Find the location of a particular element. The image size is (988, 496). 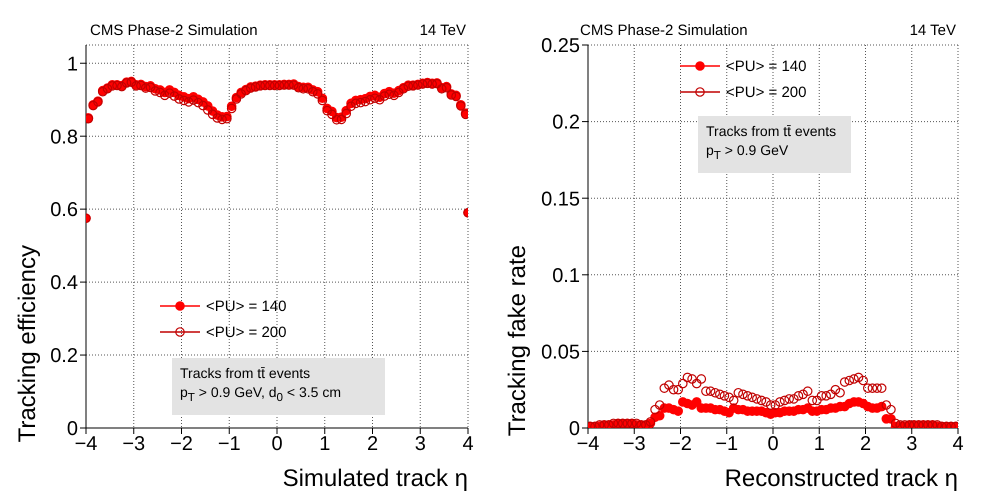

annotation: p$_{T}$ > 0.9 GeV is located at coordinates (748, 152).